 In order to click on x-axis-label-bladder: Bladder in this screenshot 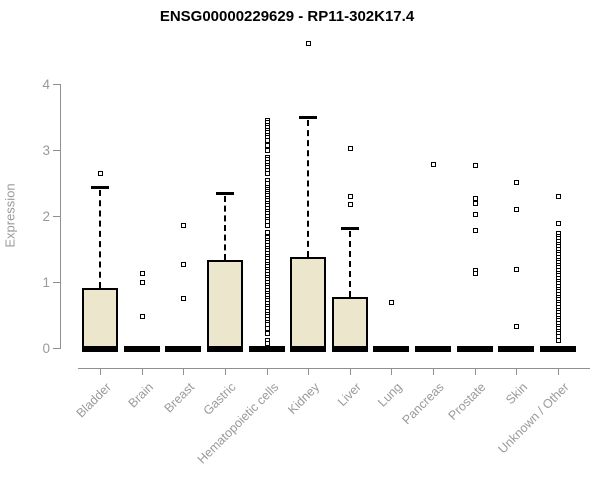, I will do `click(93, 400)`.